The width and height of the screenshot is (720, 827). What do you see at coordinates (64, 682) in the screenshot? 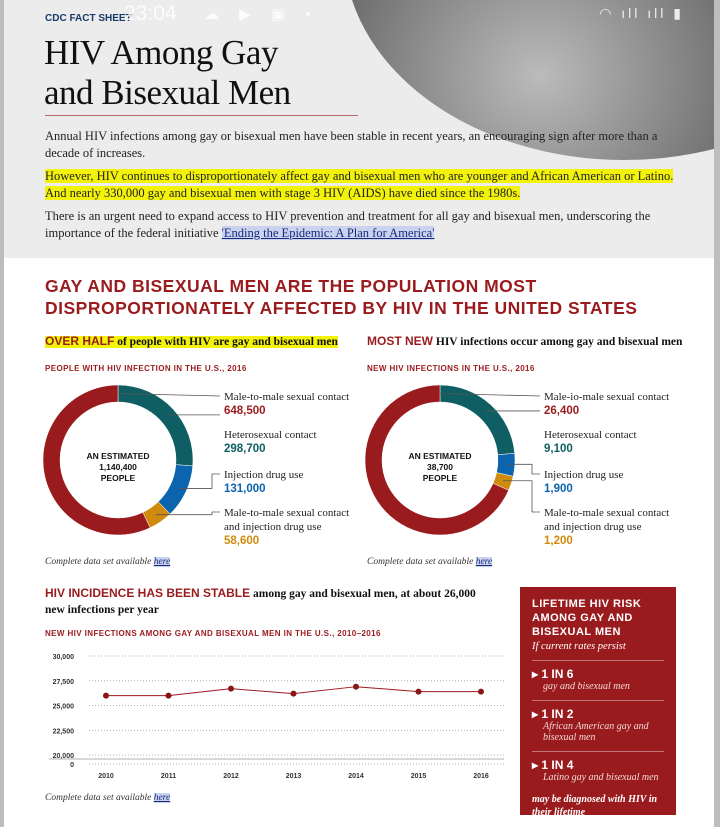
I see `y-tick-label: 27,500` at bounding box center [64, 682].